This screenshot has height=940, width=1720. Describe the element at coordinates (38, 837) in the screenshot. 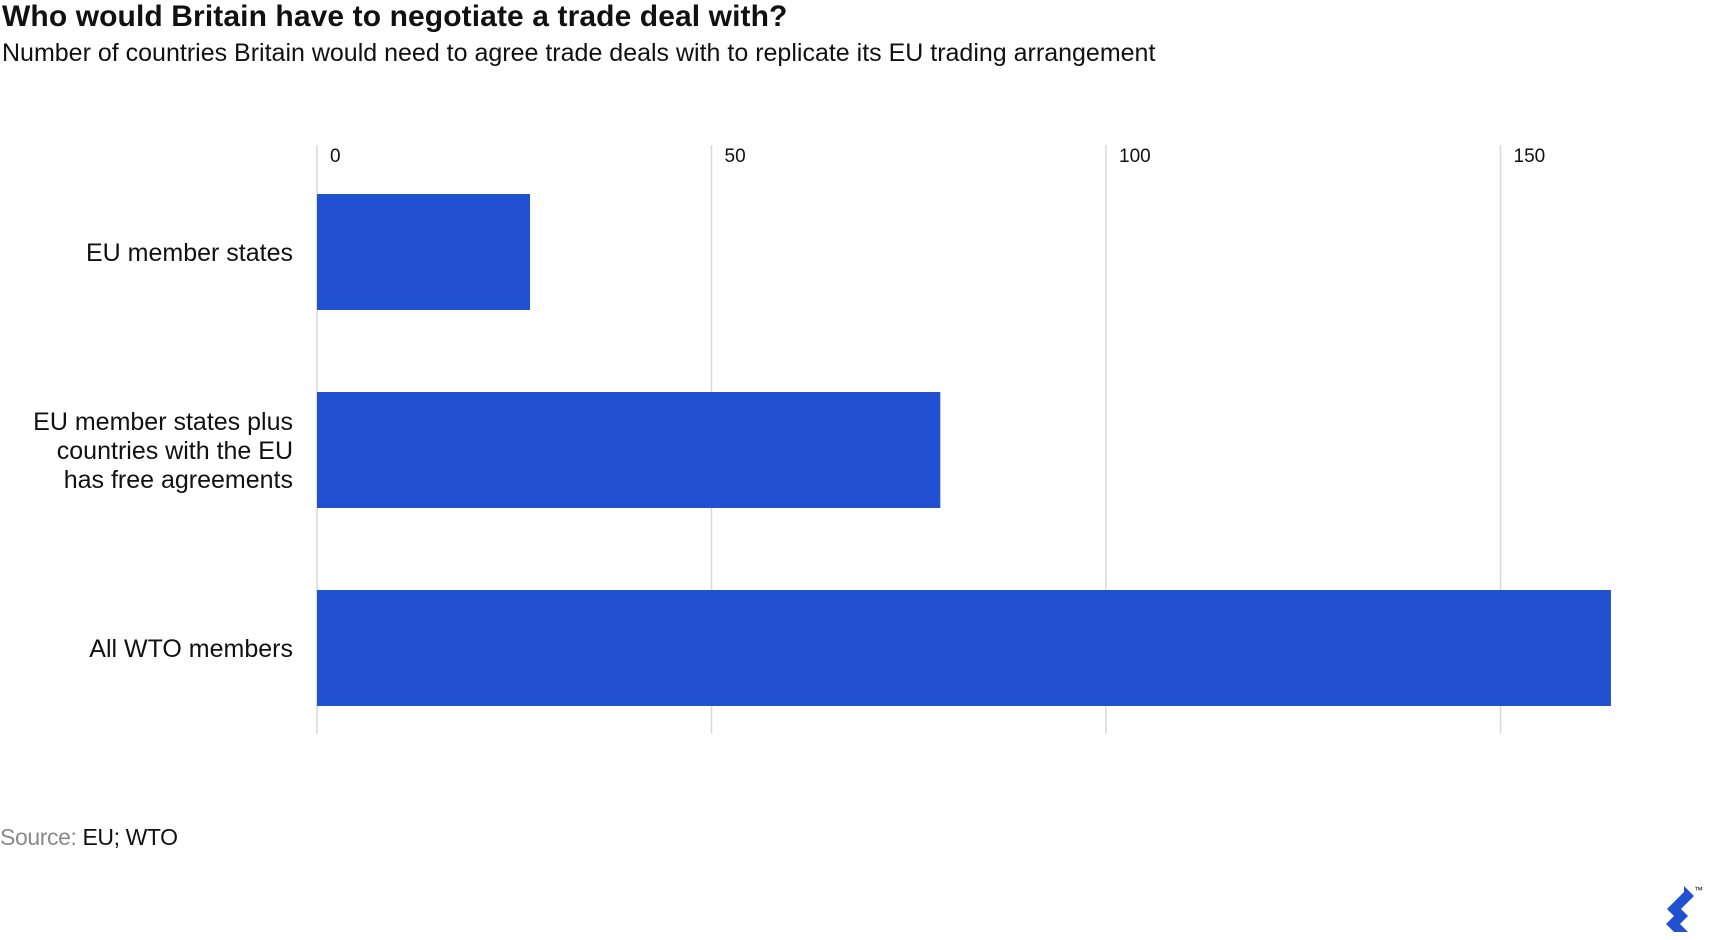

I see `source-label: Source:` at that location.